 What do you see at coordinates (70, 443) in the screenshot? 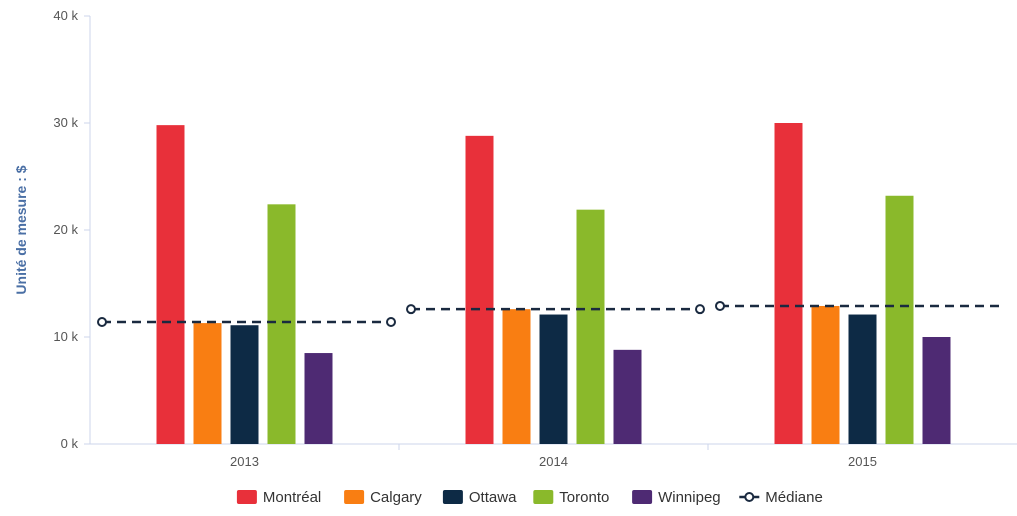
I see `y-tick-label: 0 k` at bounding box center [70, 443].